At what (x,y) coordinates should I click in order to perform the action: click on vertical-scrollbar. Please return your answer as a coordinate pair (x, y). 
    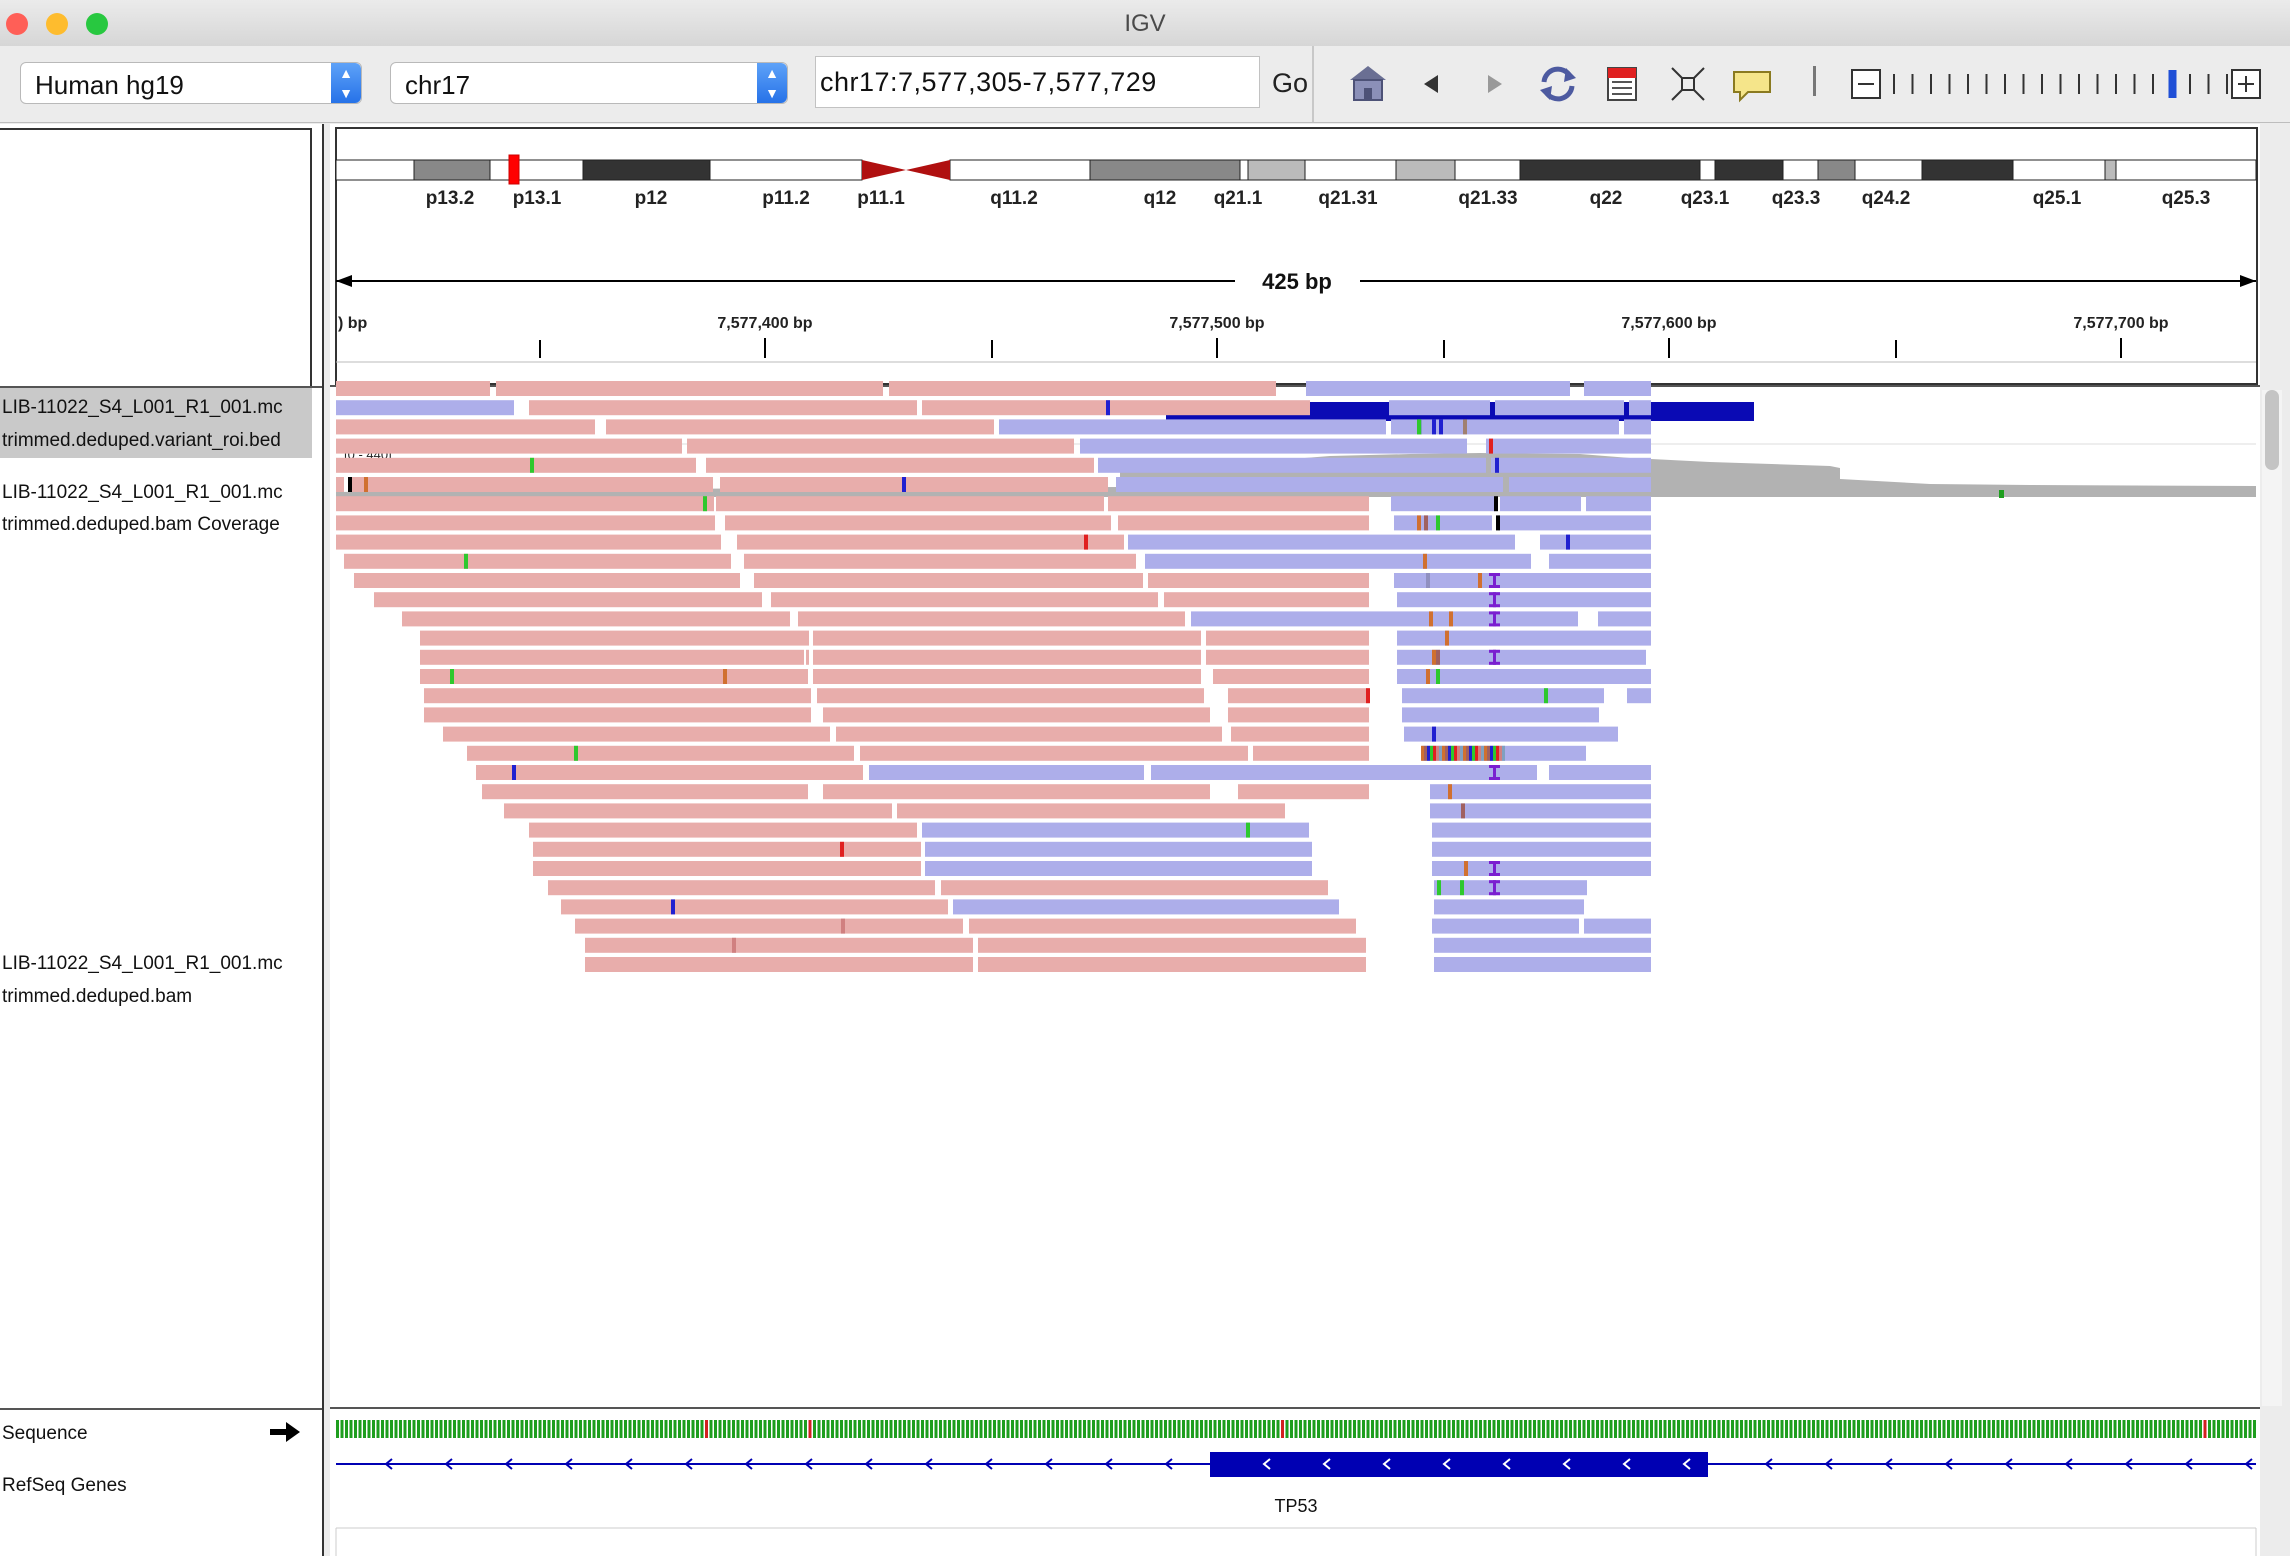
    Looking at the image, I should click on (2272, 898).